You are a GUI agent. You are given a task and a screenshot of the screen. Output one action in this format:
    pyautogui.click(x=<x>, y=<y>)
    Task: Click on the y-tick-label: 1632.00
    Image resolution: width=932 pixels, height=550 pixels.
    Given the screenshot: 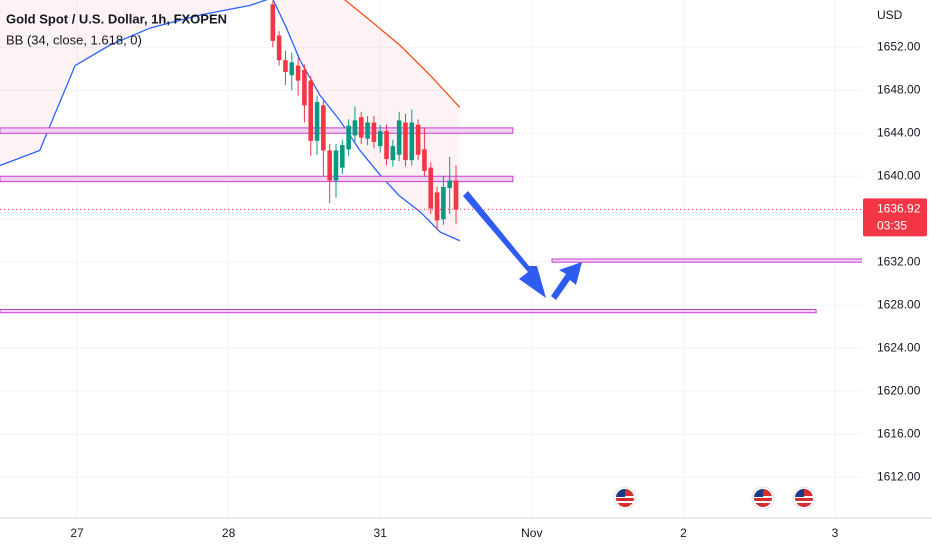 What is the action you would take?
    pyautogui.click(x=899, y=261)
    